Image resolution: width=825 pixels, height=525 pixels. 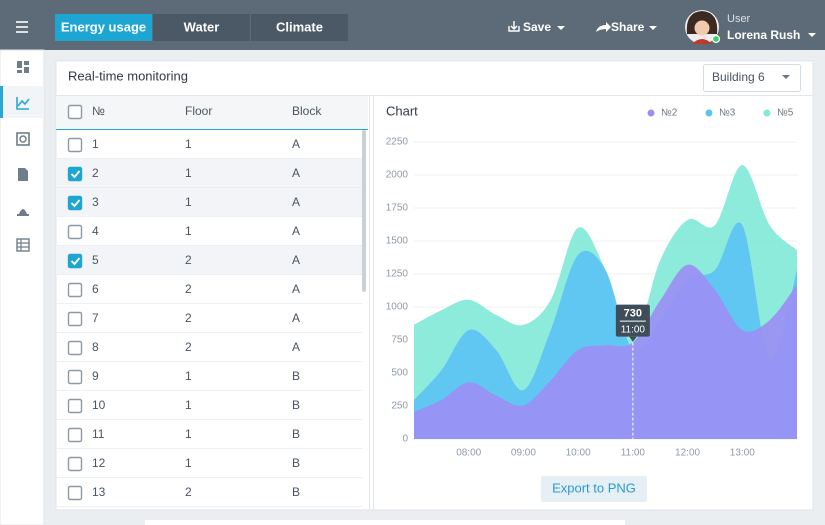 What do you see at coordinates (669, 113) in the screenshot?
I see `legend-label: №2` at bounding box center [669, 113].